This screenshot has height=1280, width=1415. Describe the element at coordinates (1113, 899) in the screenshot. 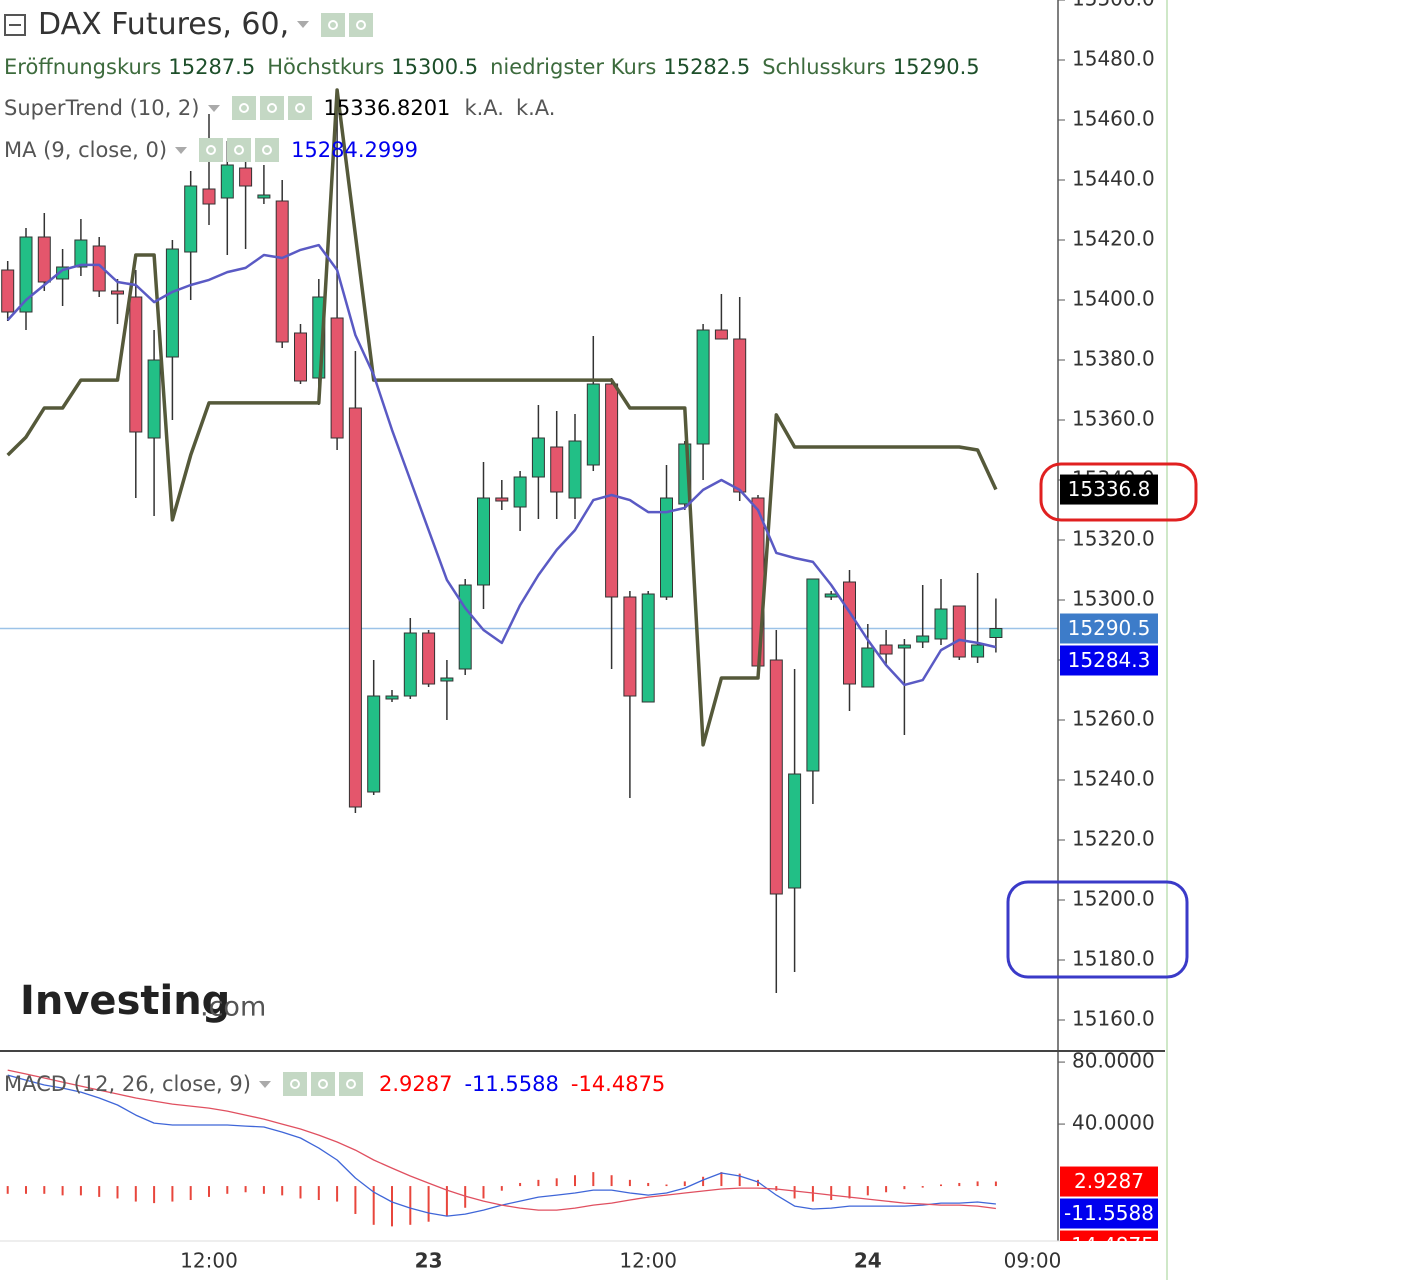

I see `y-tick-label: 15200.0` at that location.